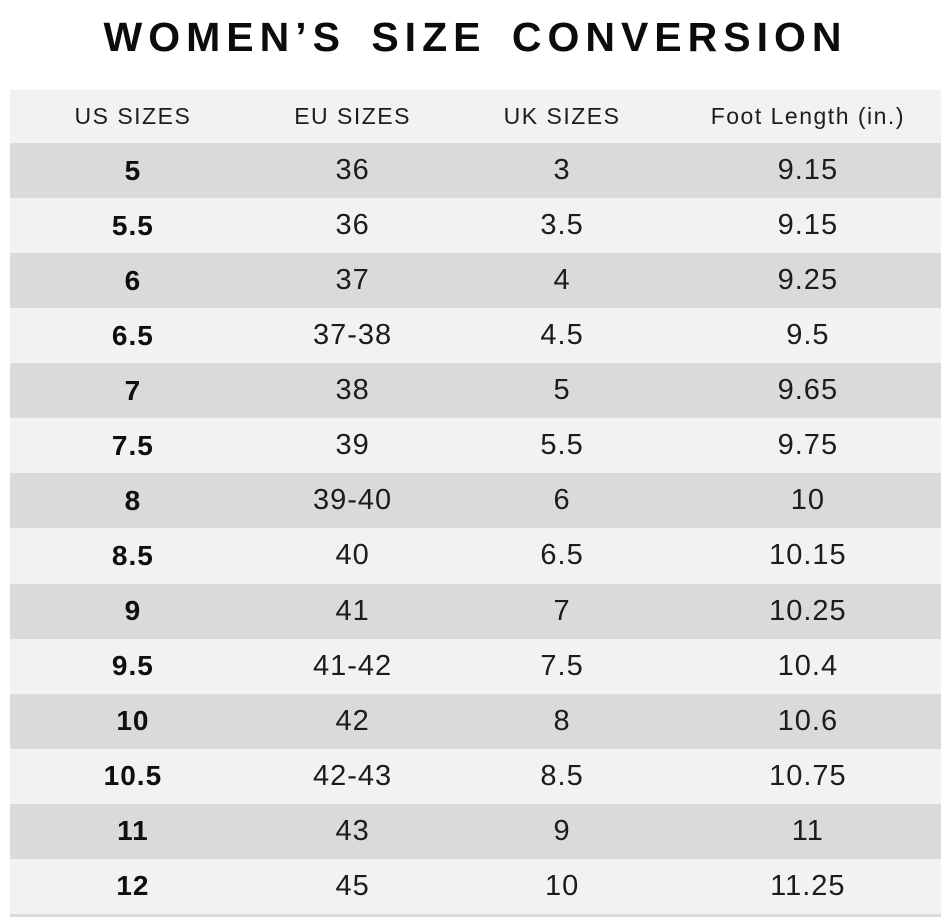  What do you see at coordinates (352, 885) in the screenshot?
I see `table-cell: 45` at bounding box center [352, 885].